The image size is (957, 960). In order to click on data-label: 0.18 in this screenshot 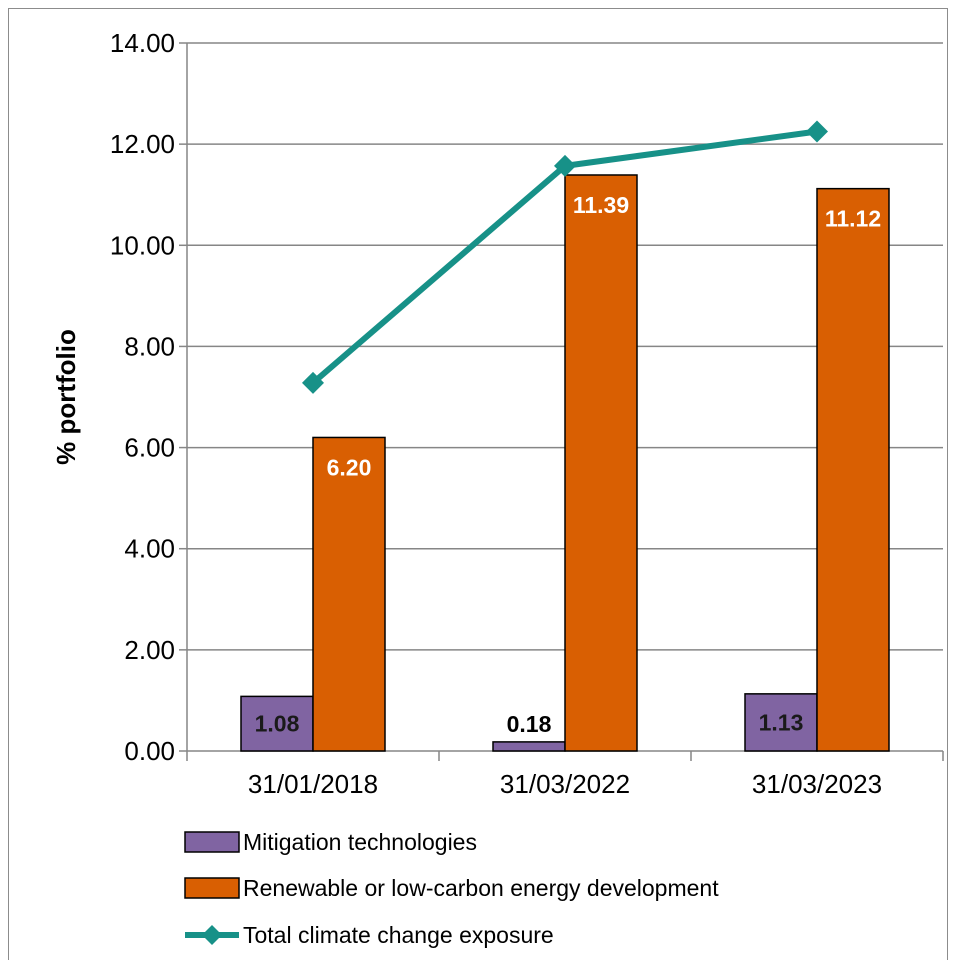, I will do `click(529, 724)`.